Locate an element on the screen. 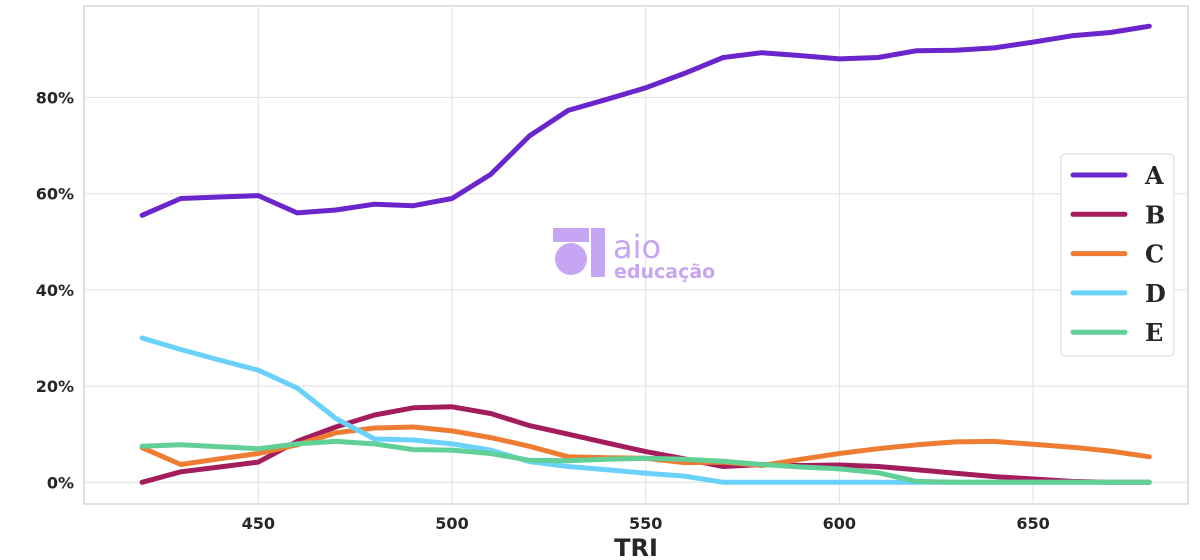 This screenshot has height=560, width=1200. legend-label-e: E is located at coordinates (1154, 332).